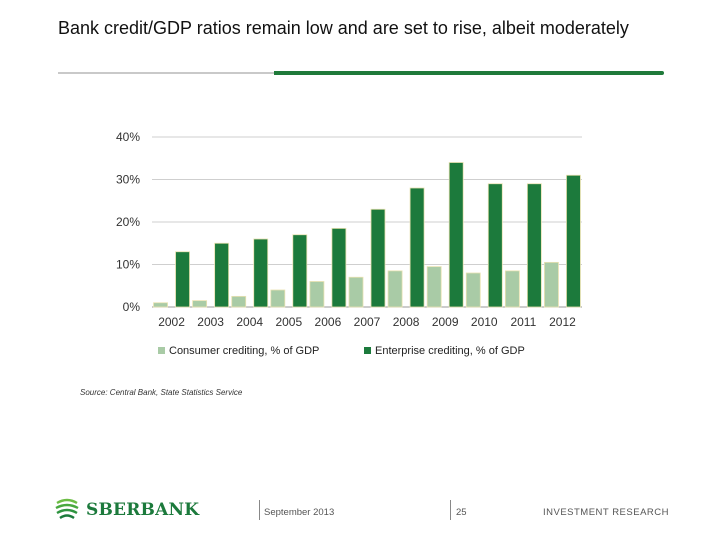 Image resolution: width=720 pixels, height=540 pixels. What do you see at coordinates (168, 73) in the screenshot?
I see `title-divider-grey` at bounding box center [168, 73].